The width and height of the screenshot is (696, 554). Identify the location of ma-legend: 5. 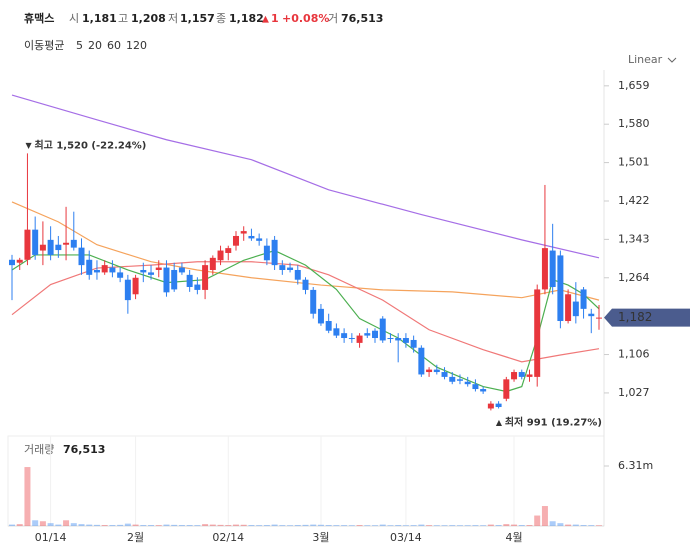
(79, 45).